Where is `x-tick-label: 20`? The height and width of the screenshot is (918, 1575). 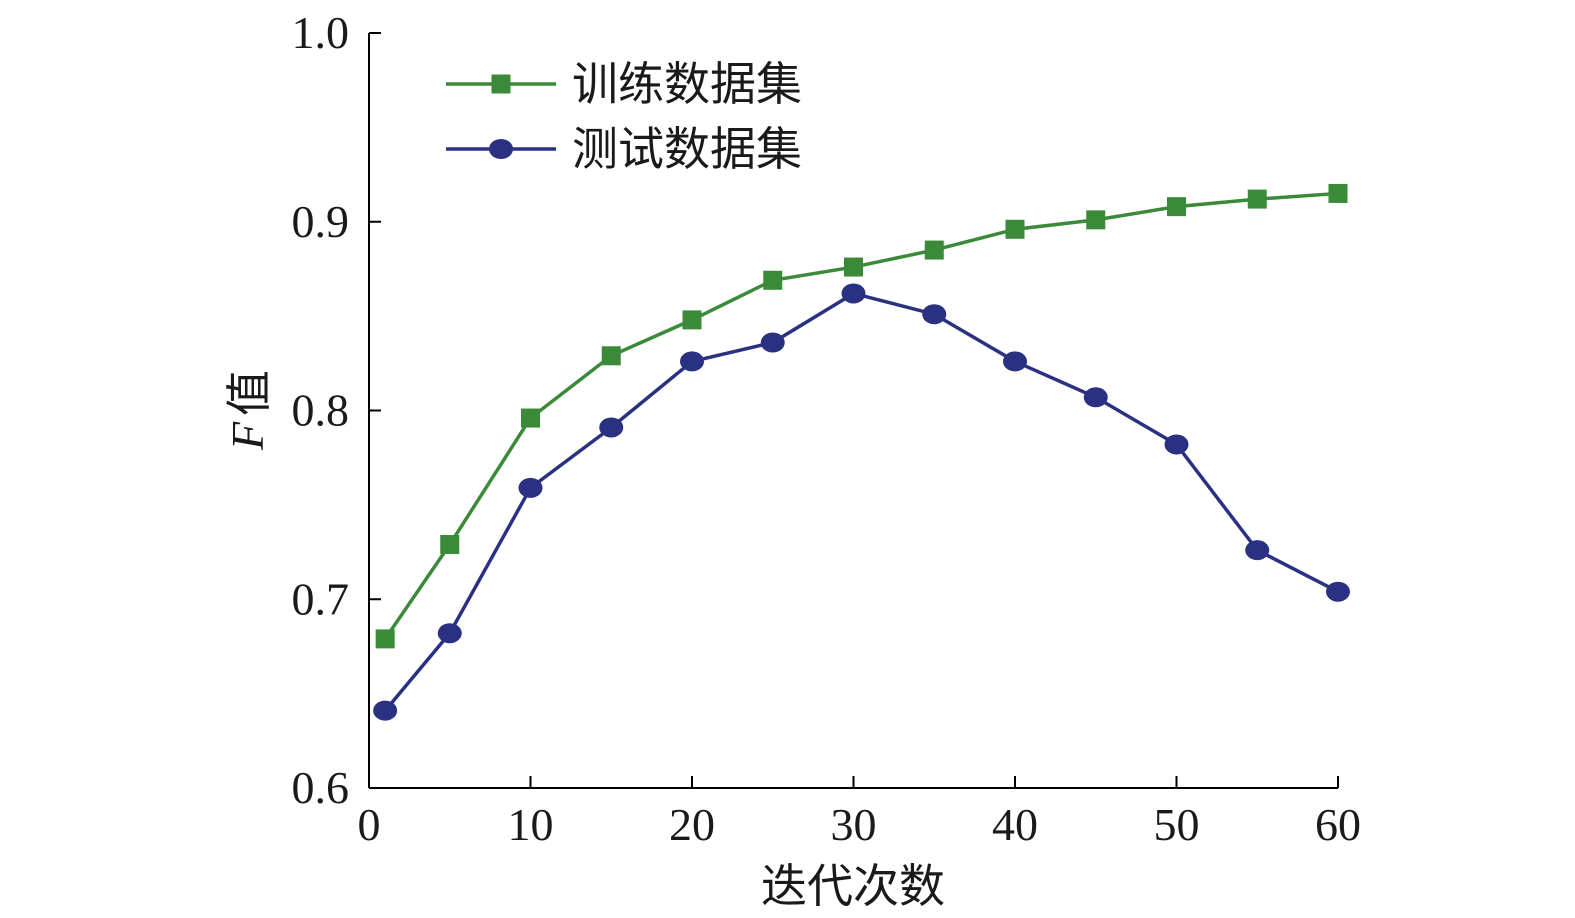 x-tick-label: 20 is located at coordinates (692, 824).